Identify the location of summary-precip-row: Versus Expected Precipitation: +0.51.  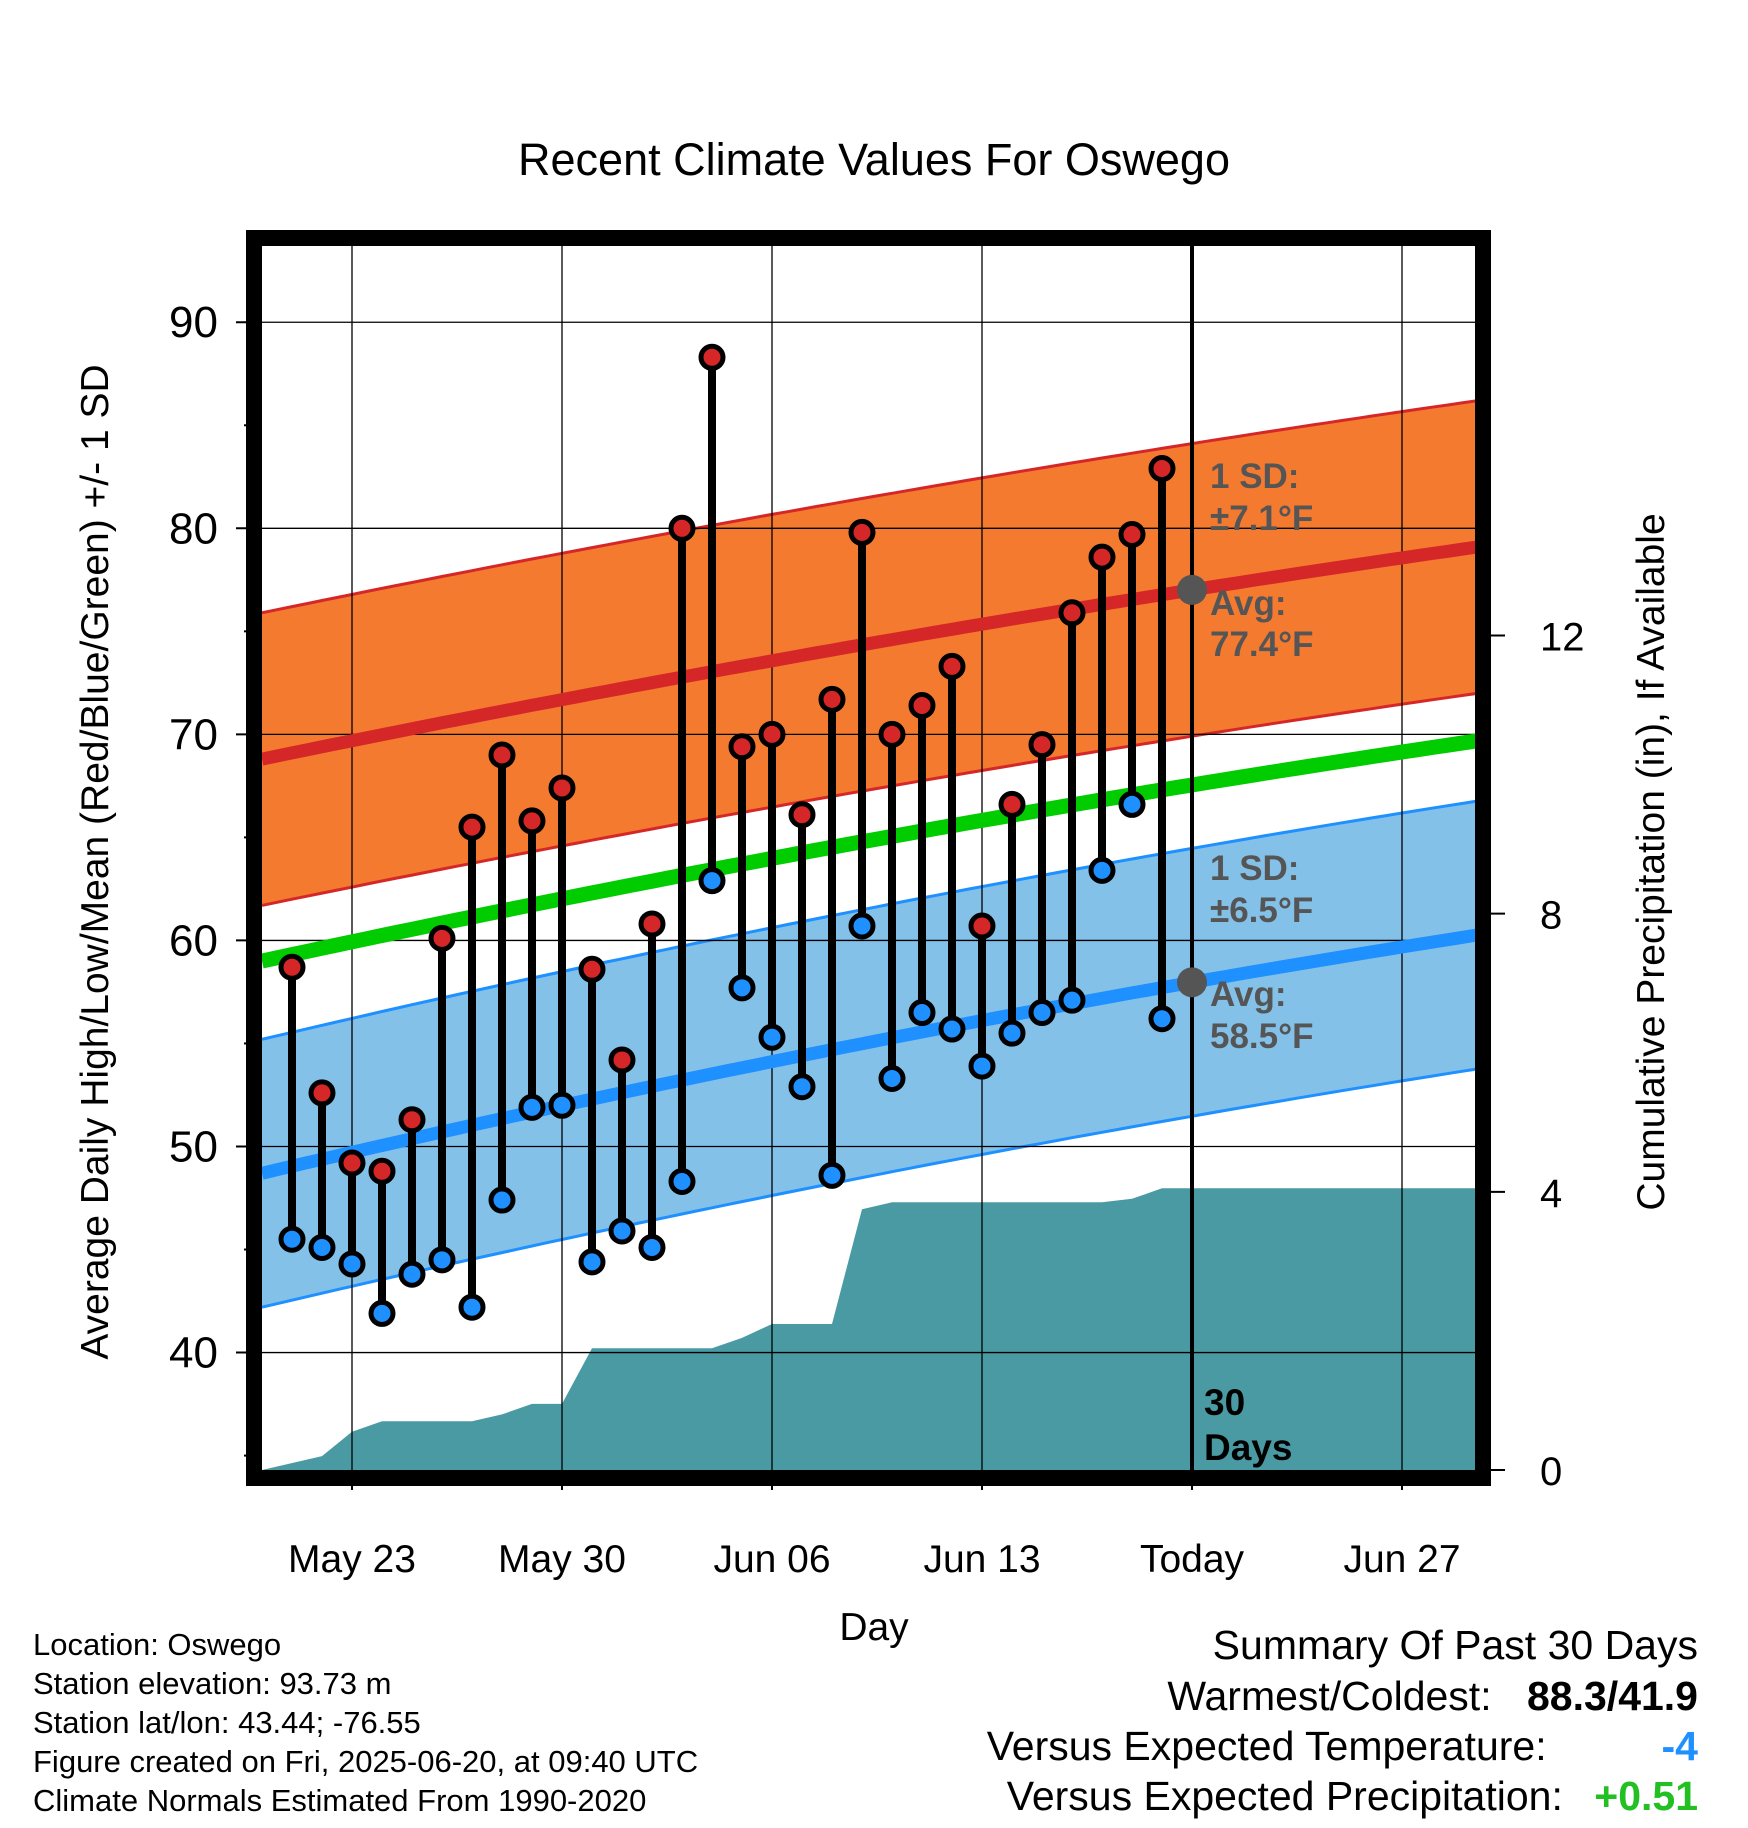
(1352, 1796).